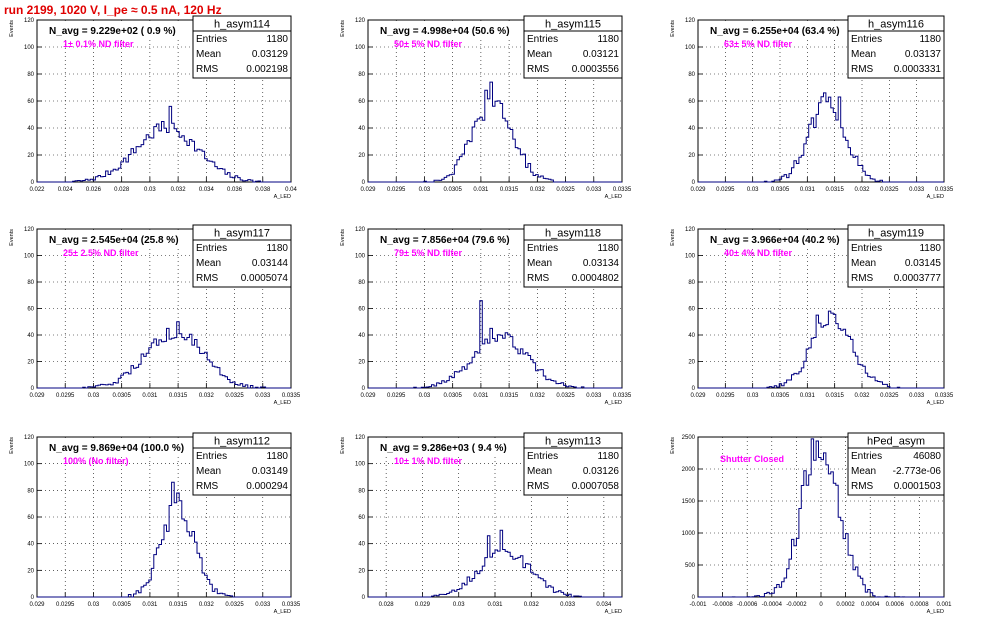 The image size is (996, 622). I want to click on x-tick-label: 0.033, so click(263, 396).